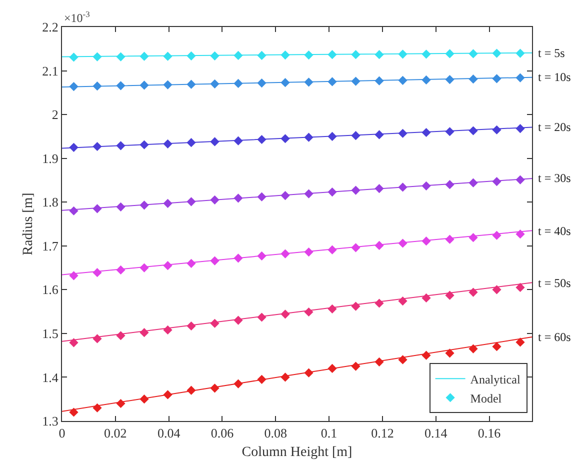 This screenshot has height=470, width=584. What do you see at coordinates (552, 53) in the screenshot?
I see `text: t = 5s` at bounding box center [552, 53].